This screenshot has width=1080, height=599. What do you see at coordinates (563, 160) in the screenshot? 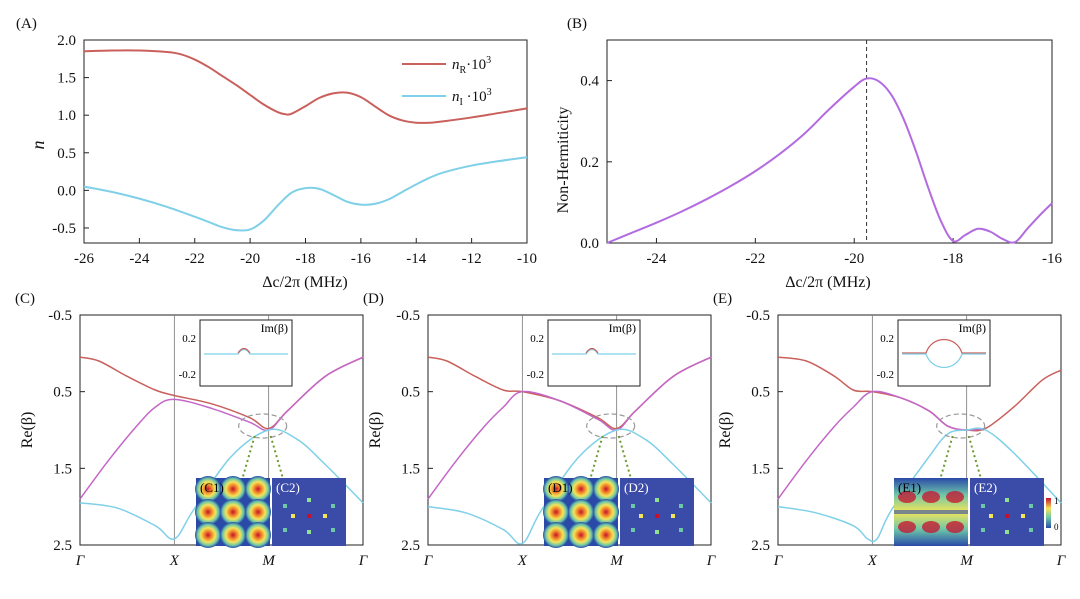
I see `panel-b-ylabel: Non-Hermiticity` at bounding box center [563, 160].